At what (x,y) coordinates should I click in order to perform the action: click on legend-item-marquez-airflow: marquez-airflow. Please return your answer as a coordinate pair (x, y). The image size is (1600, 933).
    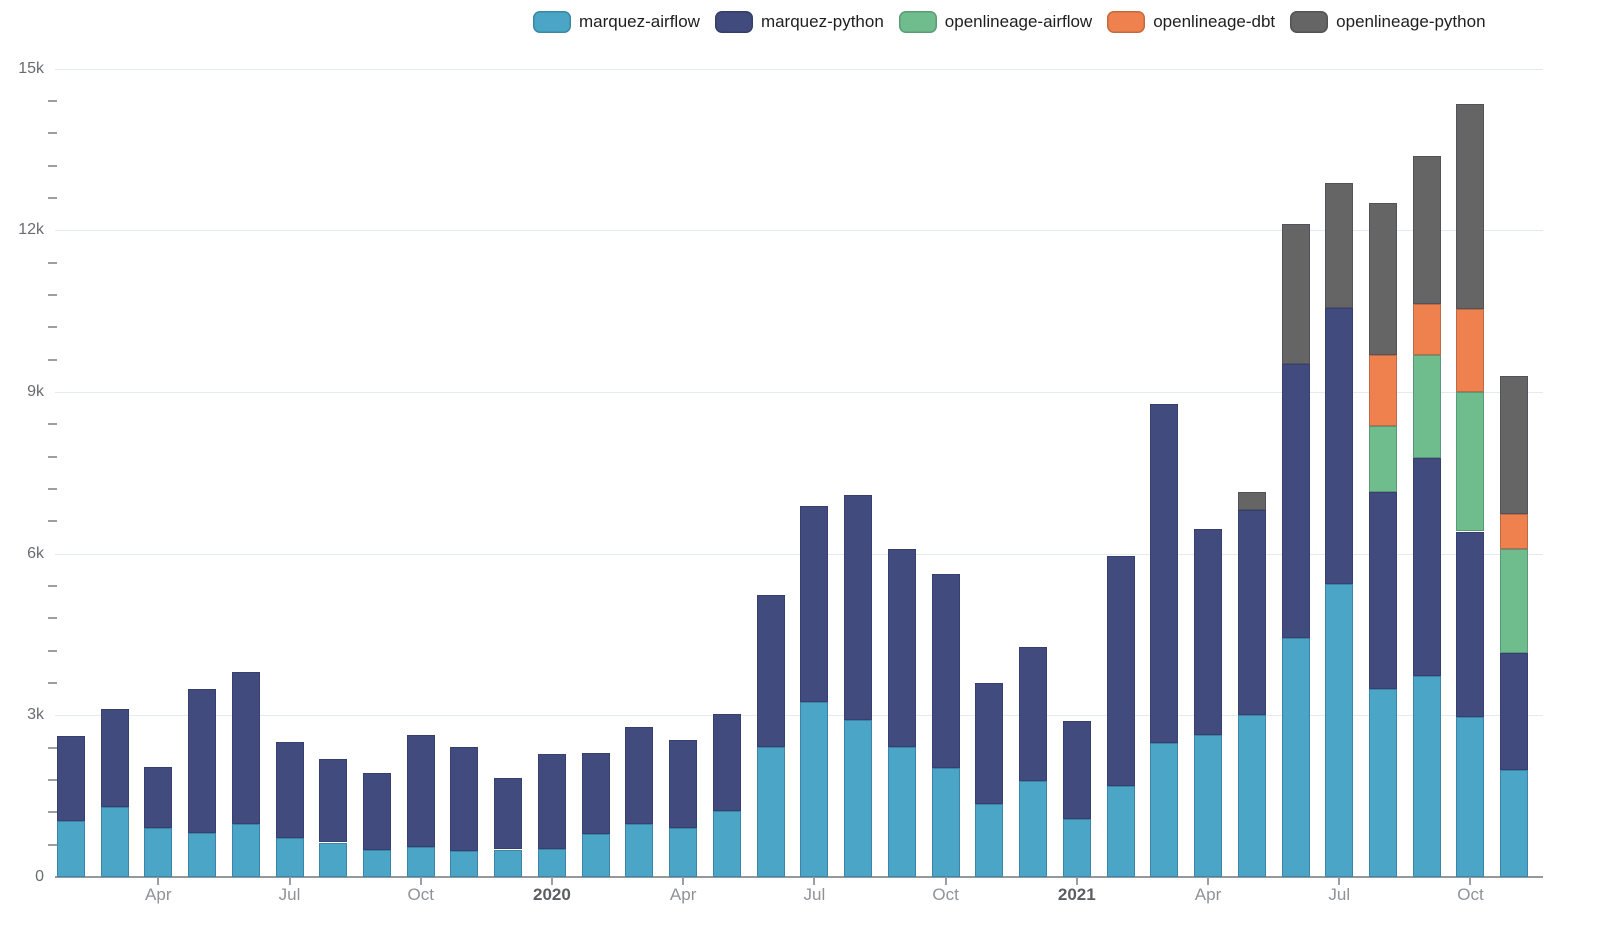
    Looking at the image, I should click on (616, 22).